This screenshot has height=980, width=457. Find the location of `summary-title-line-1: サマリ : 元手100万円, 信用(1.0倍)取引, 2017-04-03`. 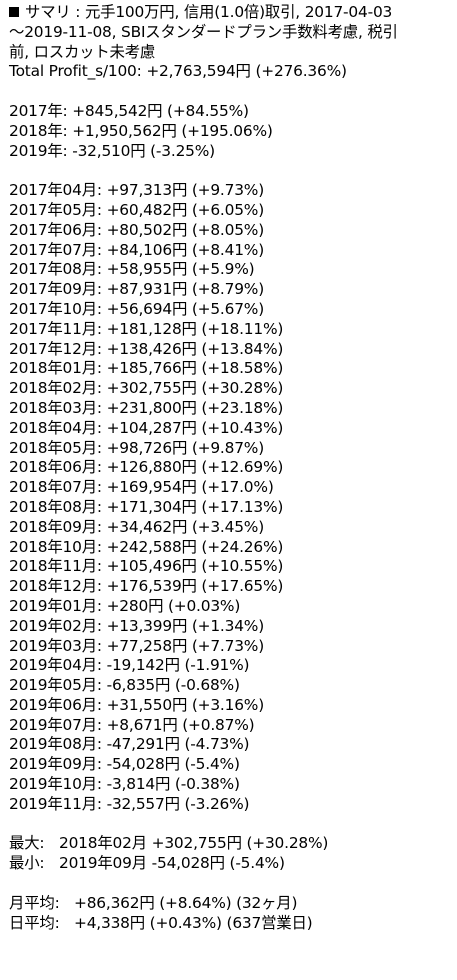

summary-title-line-1: サマリ : 元手100万円, 信用(1.0倍)取引, 2017-04-03 is located at coordinates (233, 13).